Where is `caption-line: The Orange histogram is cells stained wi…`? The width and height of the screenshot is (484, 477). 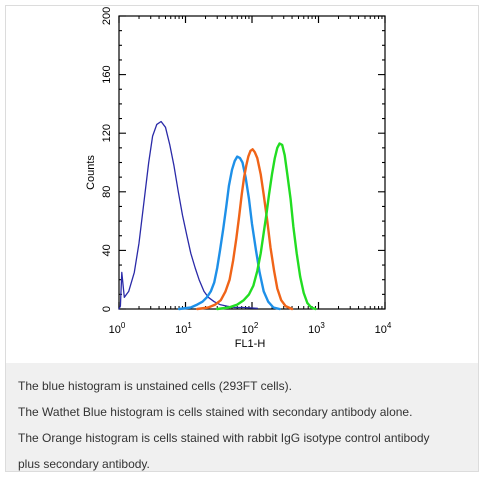
caption-line: The Orange histogram is cells stained wi… is located at coordinates (224, 438).